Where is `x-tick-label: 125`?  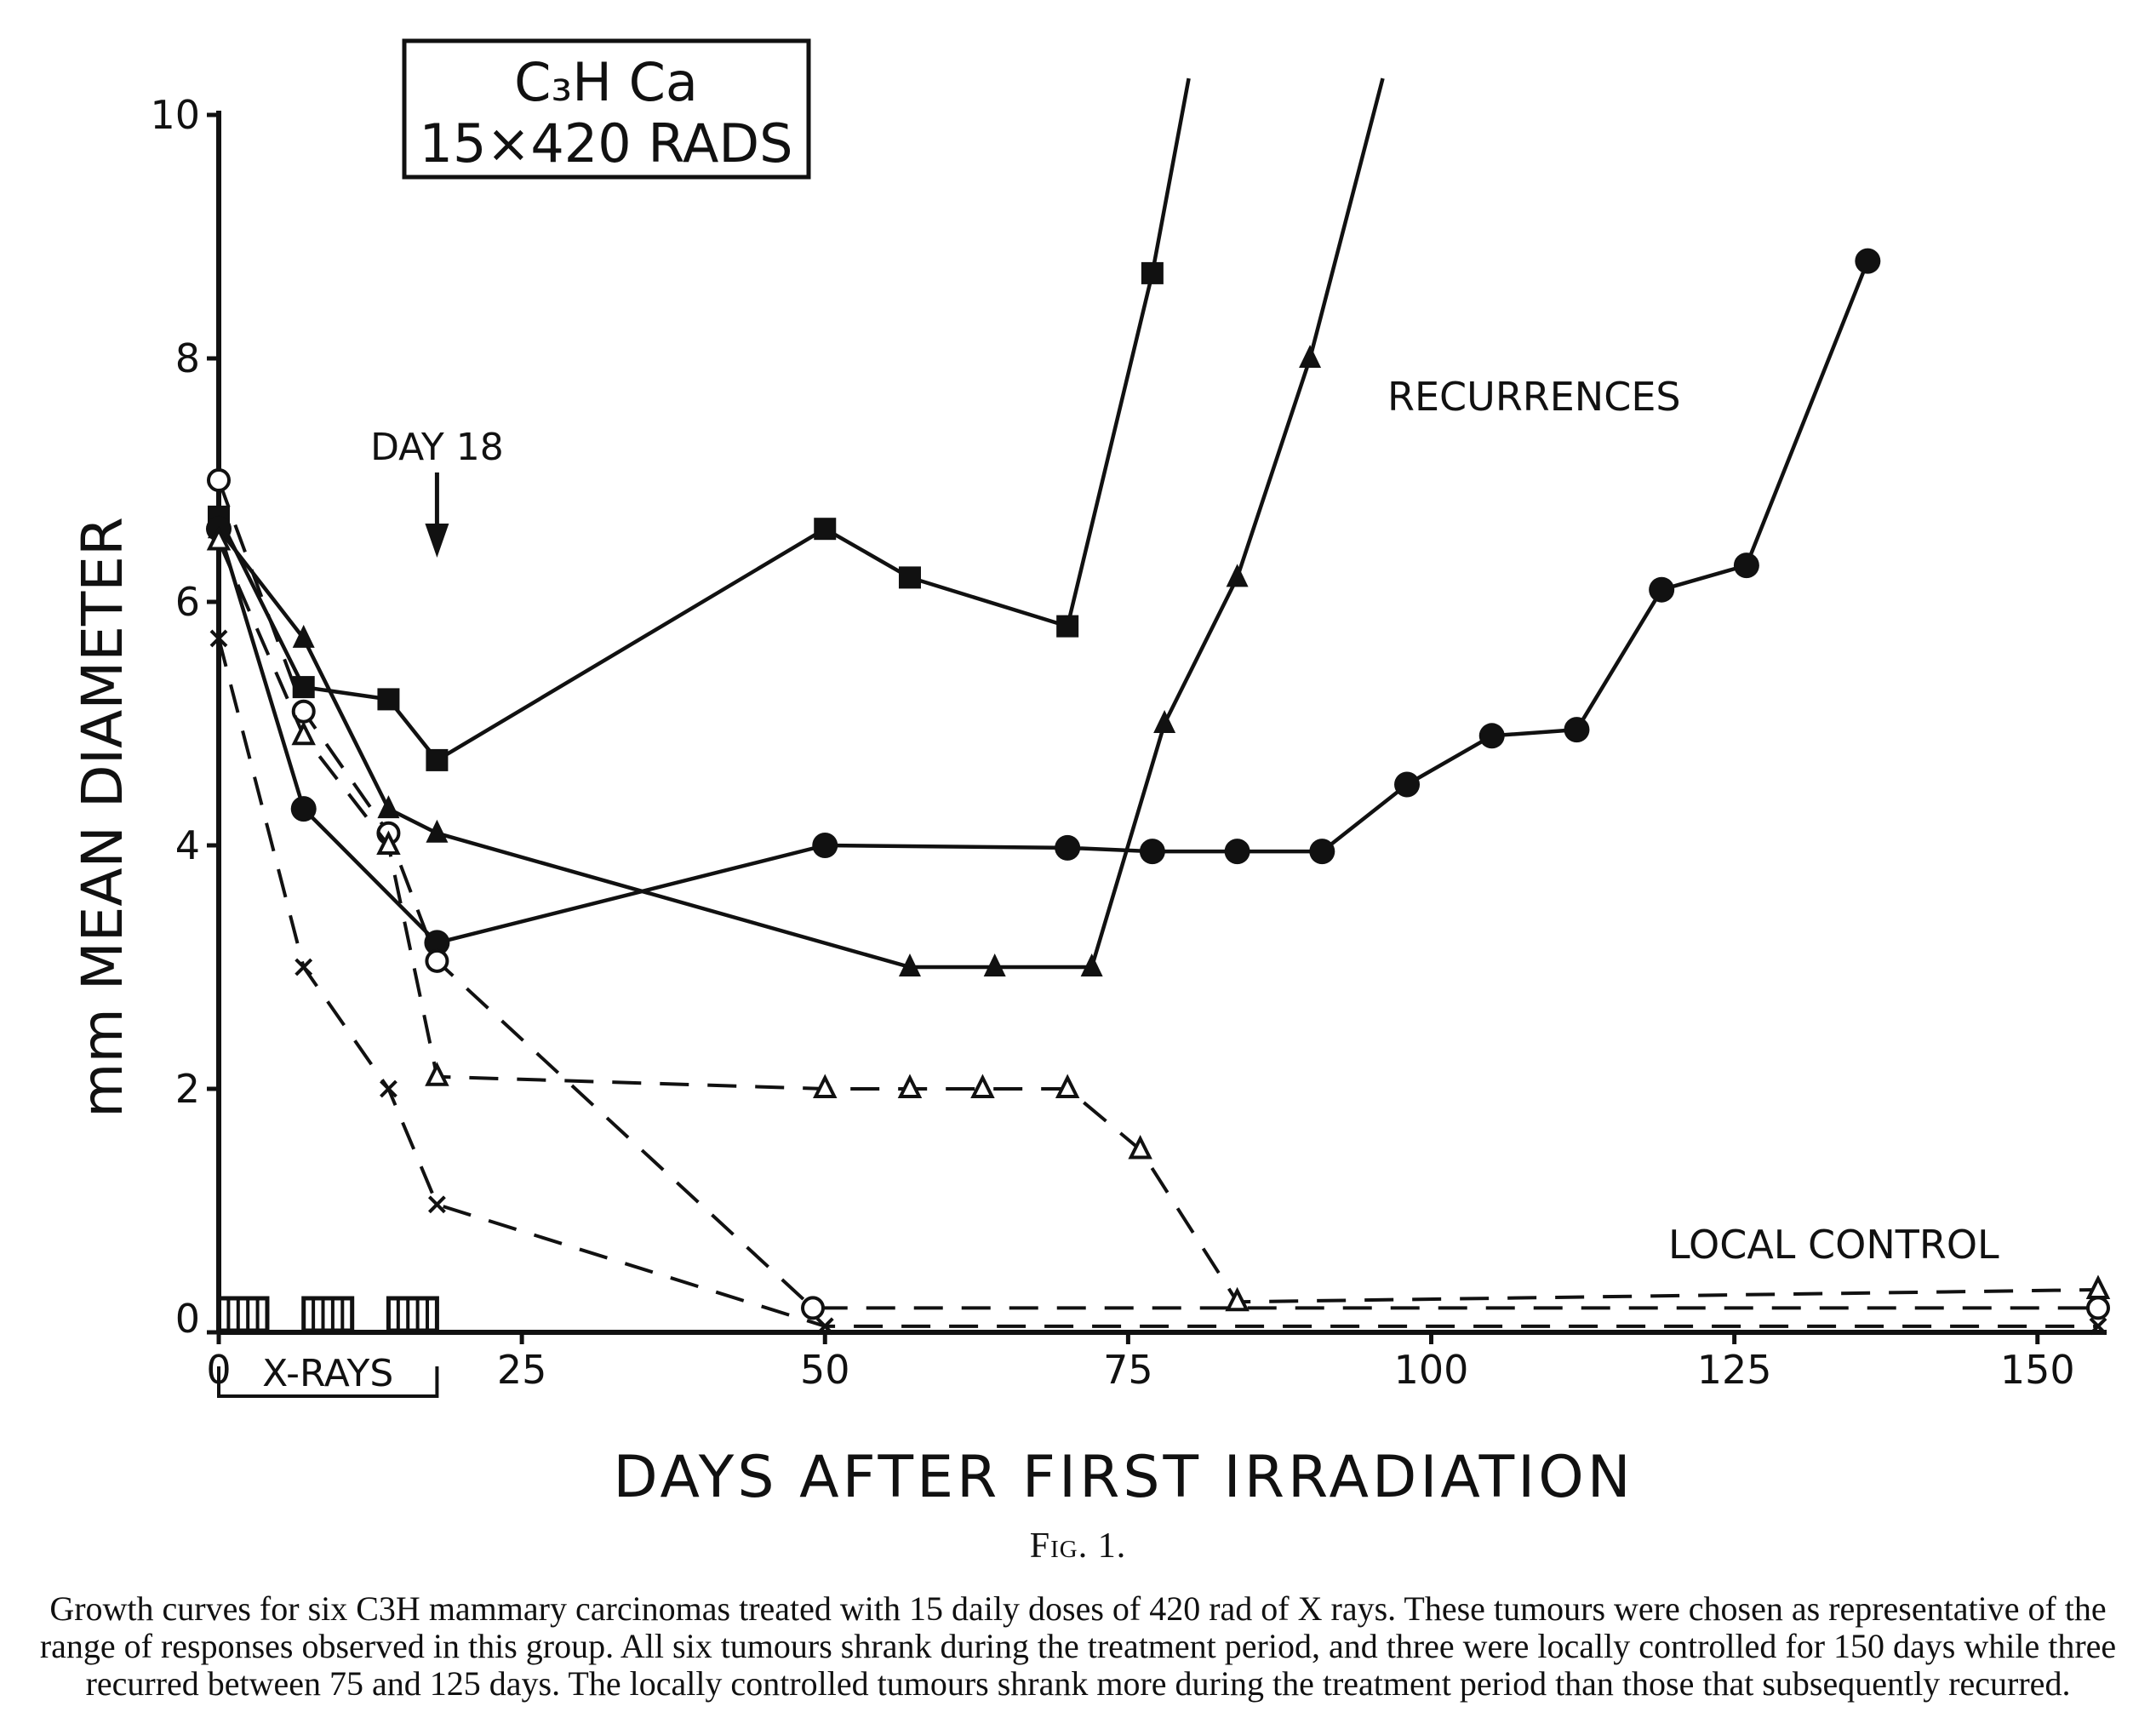 x-tick-label: 125 is located at coordinates (1734, 1370).